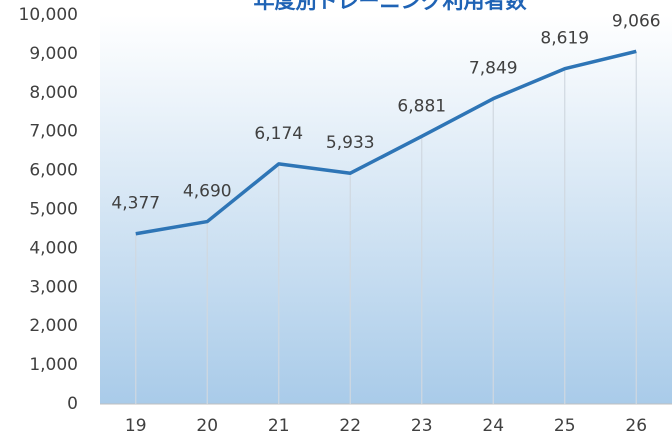 Image resolution: width=672 pixels, height=439 pixels. Describe the element at coordinates (636, 21) in the screenshot. I see `data-label: 9,066` at that location.